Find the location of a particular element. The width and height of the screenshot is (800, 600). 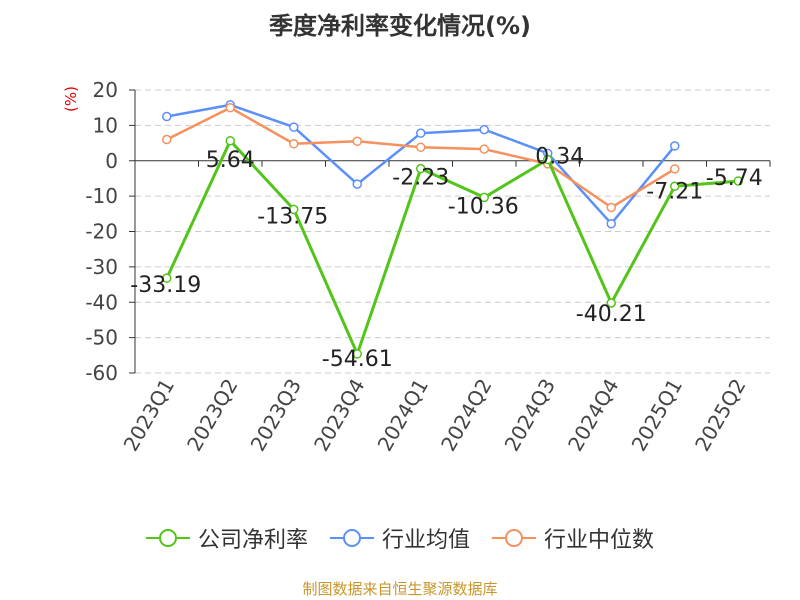

legend-item-industry-mean: 行业均值 is located at coordinates (399, 538).